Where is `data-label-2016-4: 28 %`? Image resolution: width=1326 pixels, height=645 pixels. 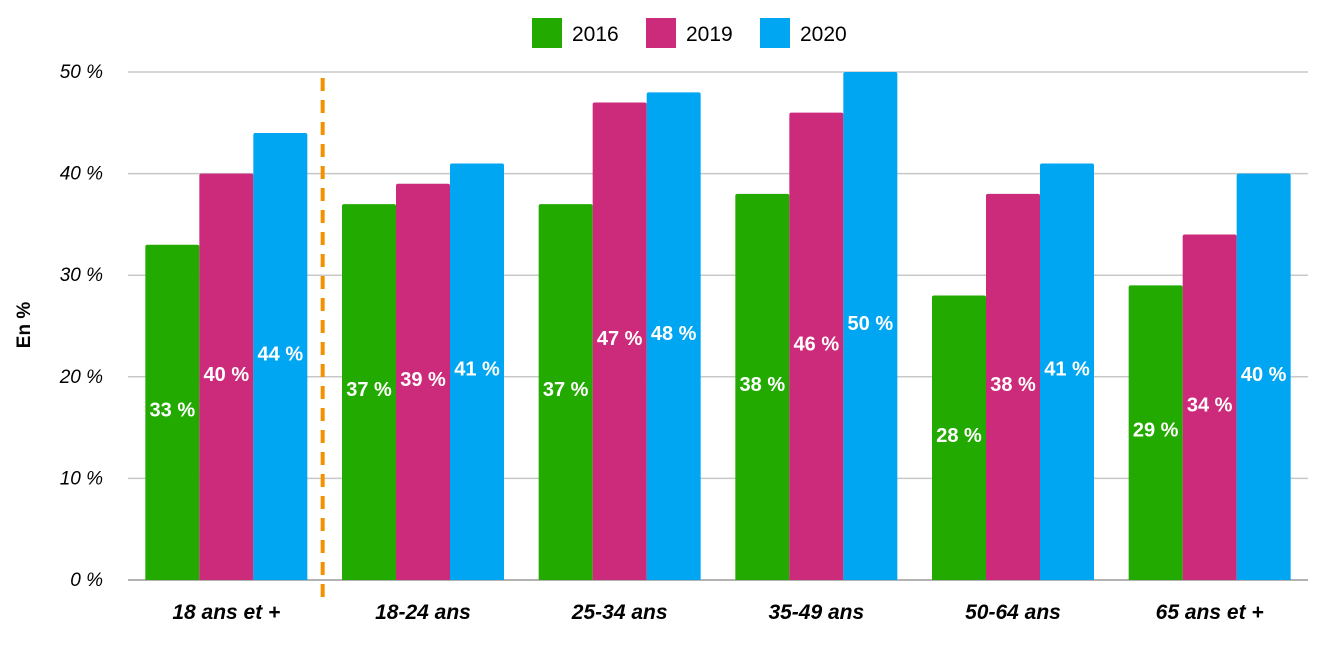 data-label-2016-4: 28 % is located at coordinates (959, 436).